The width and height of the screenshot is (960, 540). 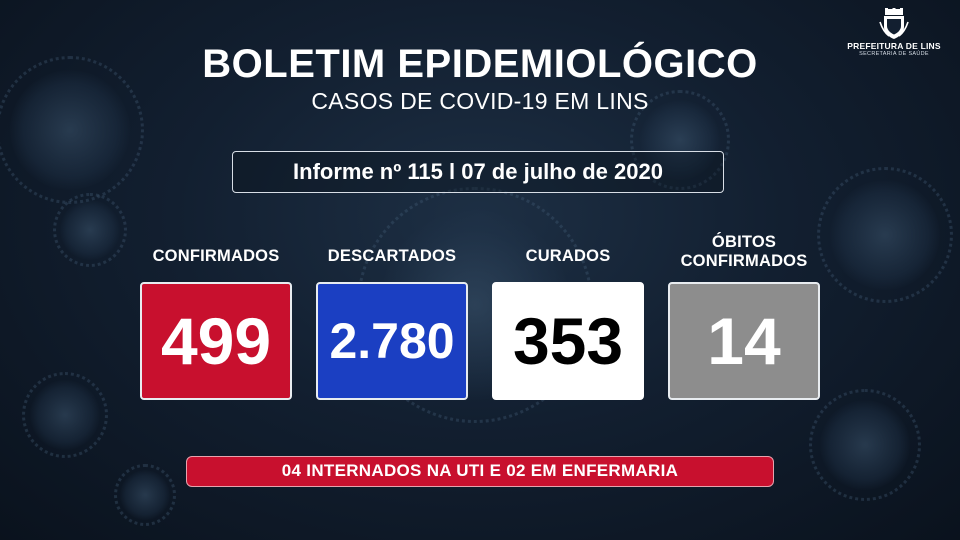 I want to click on discarded-label: DESCARTADOS, so click(x=392, y=256).